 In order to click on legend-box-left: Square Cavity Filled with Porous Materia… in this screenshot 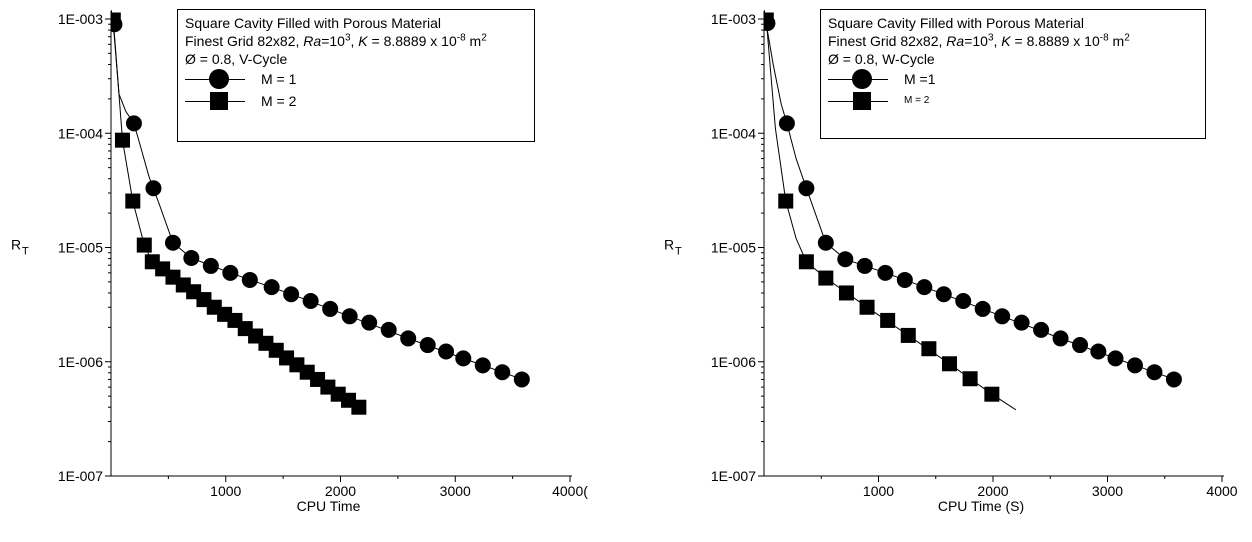, I will do `click(356, 75)`.